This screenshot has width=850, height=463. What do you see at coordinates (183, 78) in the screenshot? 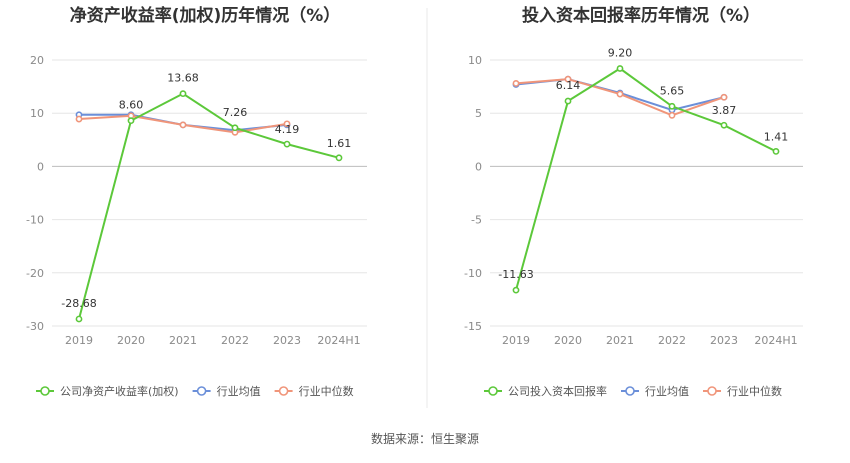
I see `data-label: 13.68` at bounding box center [183, 78].